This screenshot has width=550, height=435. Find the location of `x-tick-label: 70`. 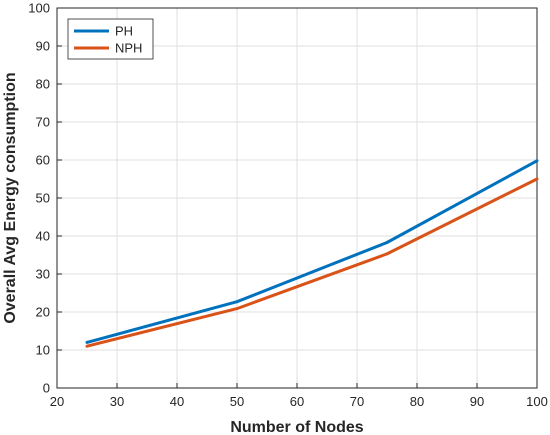

x-tick-label: 70 is located at coordinates (357, 401).